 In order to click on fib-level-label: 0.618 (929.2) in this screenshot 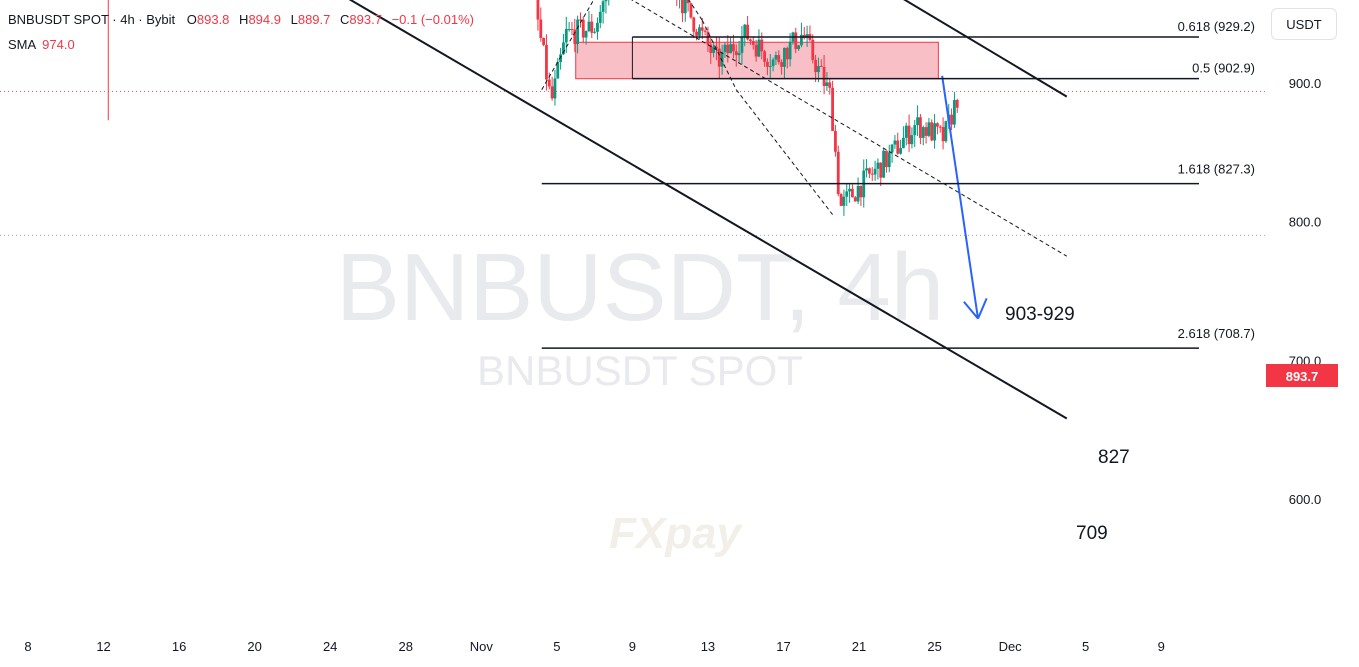, I will do `click(1216, 26)`.